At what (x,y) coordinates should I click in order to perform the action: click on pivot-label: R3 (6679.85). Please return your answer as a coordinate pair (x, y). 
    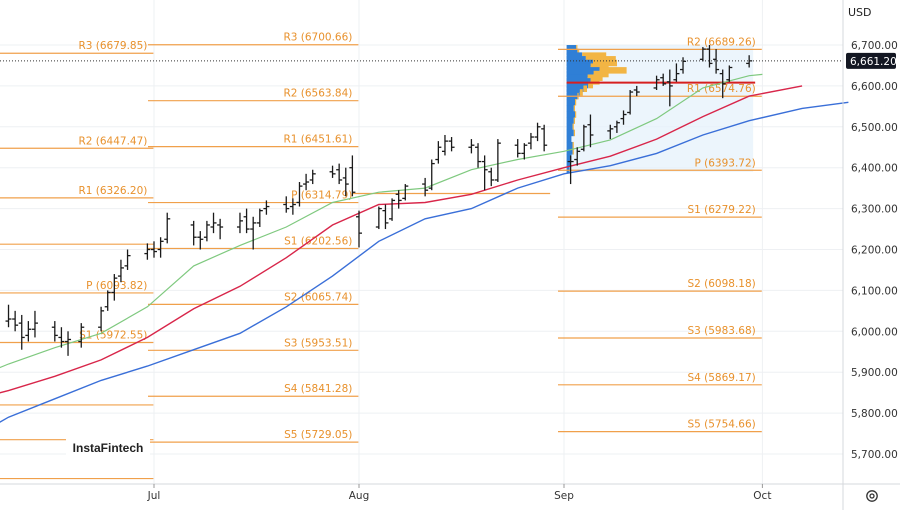
    Looking at the image, I should click on (112, 46).